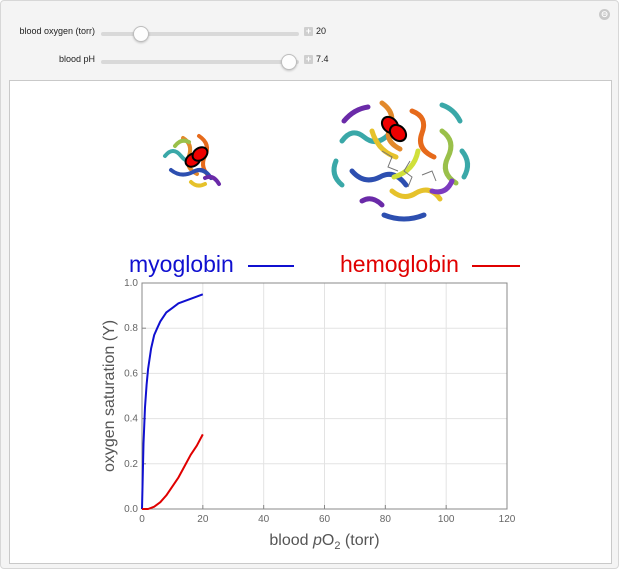  I want to click on y-tick-label: 1.0, so click(131, 283).